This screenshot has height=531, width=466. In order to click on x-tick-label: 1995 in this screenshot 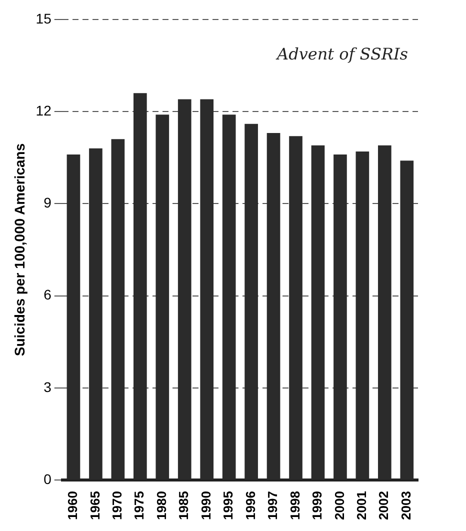, I will do `click(228, 505)`.